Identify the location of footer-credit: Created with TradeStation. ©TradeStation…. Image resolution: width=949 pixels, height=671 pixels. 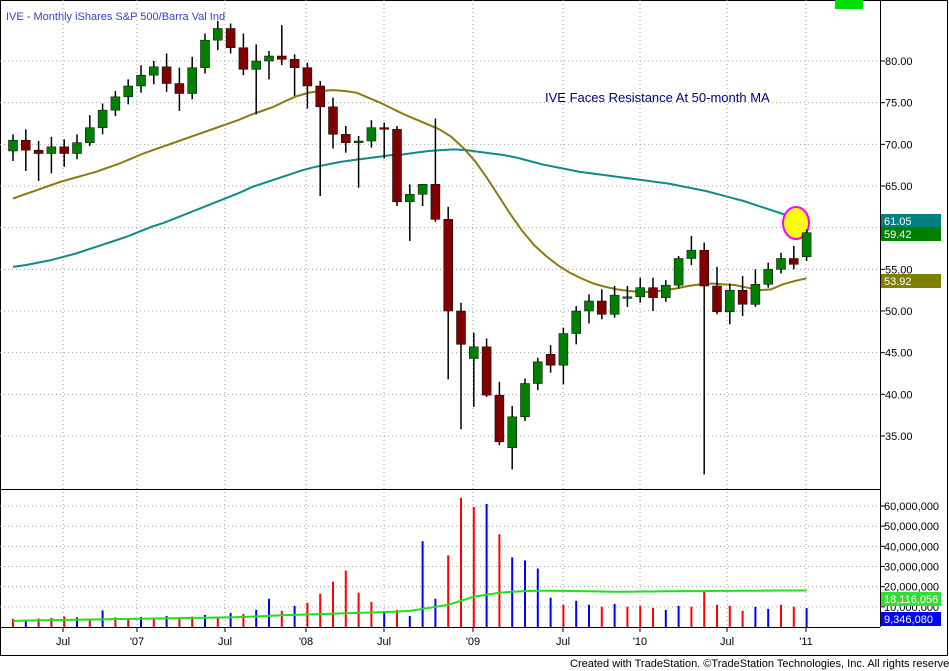
(759, 664).